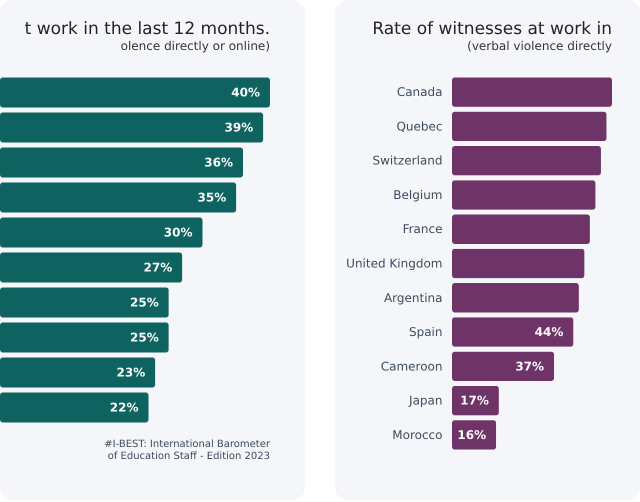 This screenshot has width=640, height=502. Describe the element at coordinates (539, 46) in the screenshot. I see `chart-subtitle: (verbal violence directly` at that location.